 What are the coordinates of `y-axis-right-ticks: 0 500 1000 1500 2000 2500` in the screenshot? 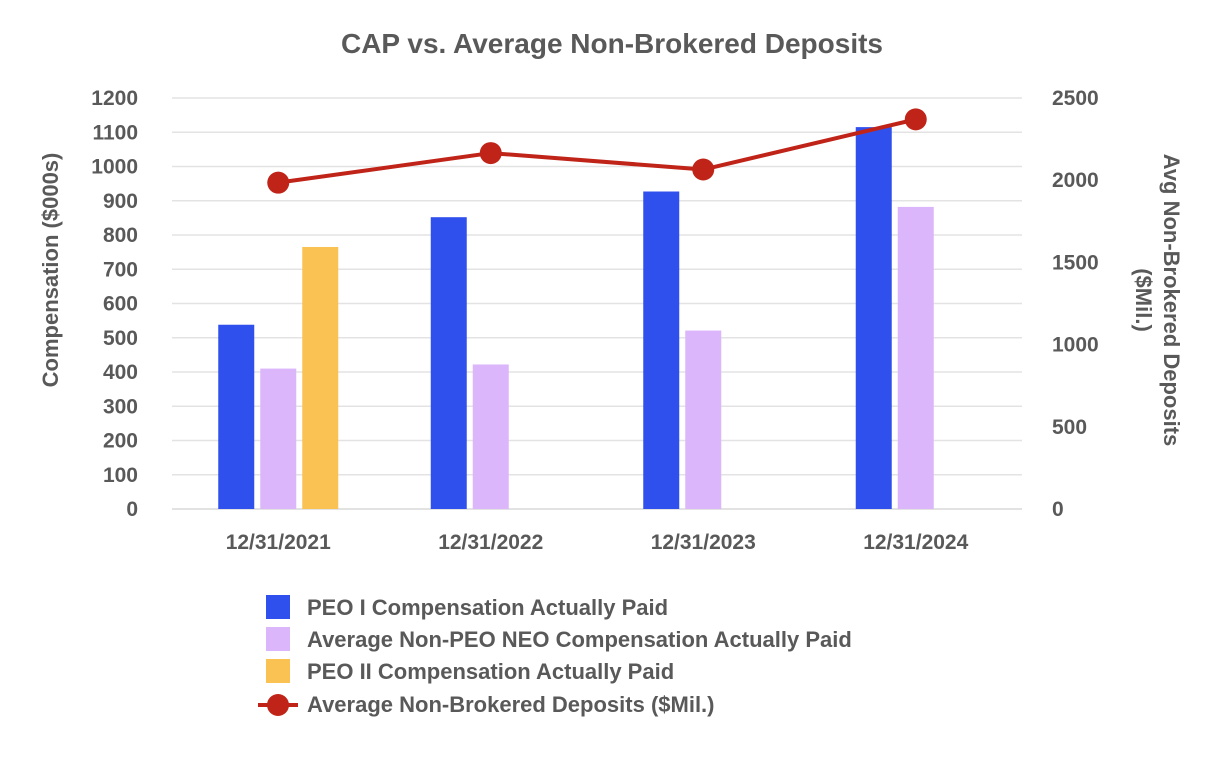 It's located at (1075, 304).